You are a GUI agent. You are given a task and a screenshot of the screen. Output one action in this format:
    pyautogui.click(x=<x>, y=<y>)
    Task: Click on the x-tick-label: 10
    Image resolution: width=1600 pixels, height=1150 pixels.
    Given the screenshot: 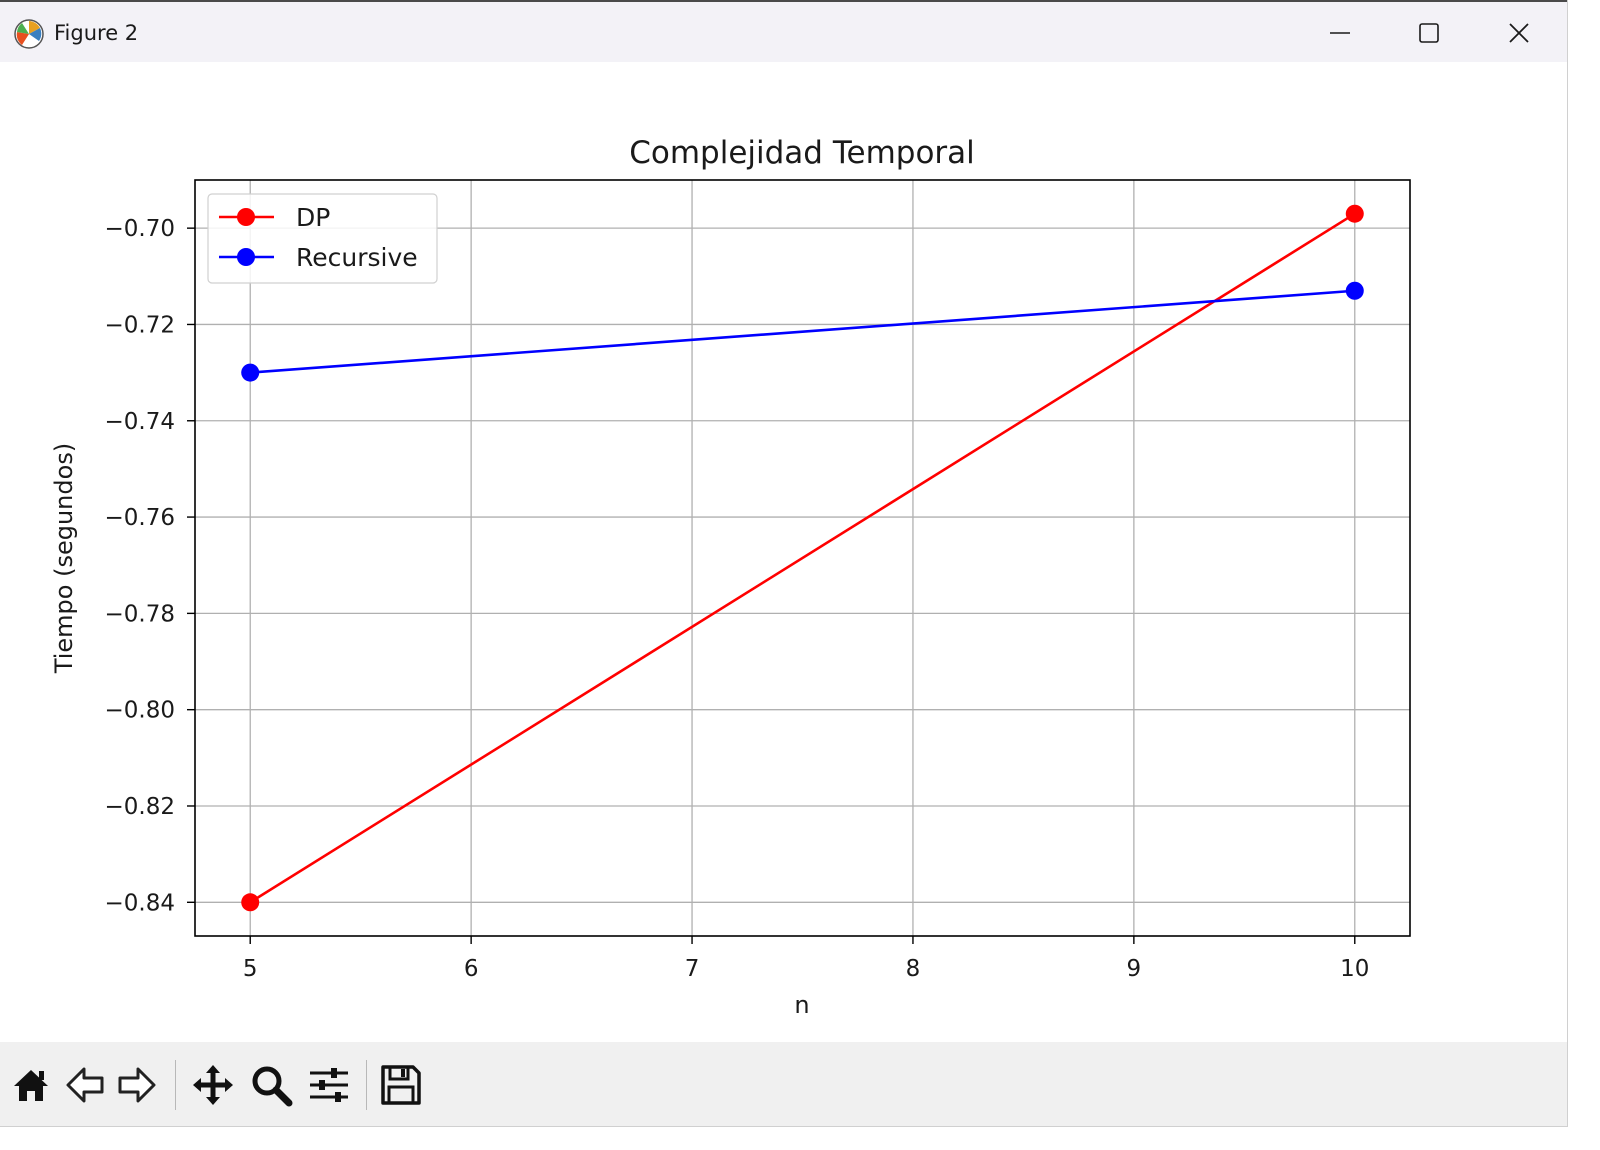 What is the action you would take?
    pyautogui.click(x=1354, y=969)
    